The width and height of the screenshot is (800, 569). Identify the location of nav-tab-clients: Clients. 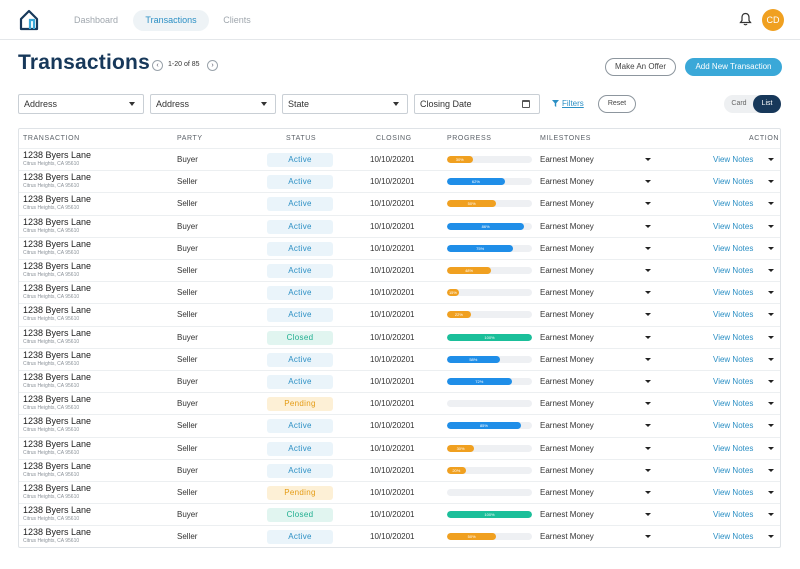
(237, 20).